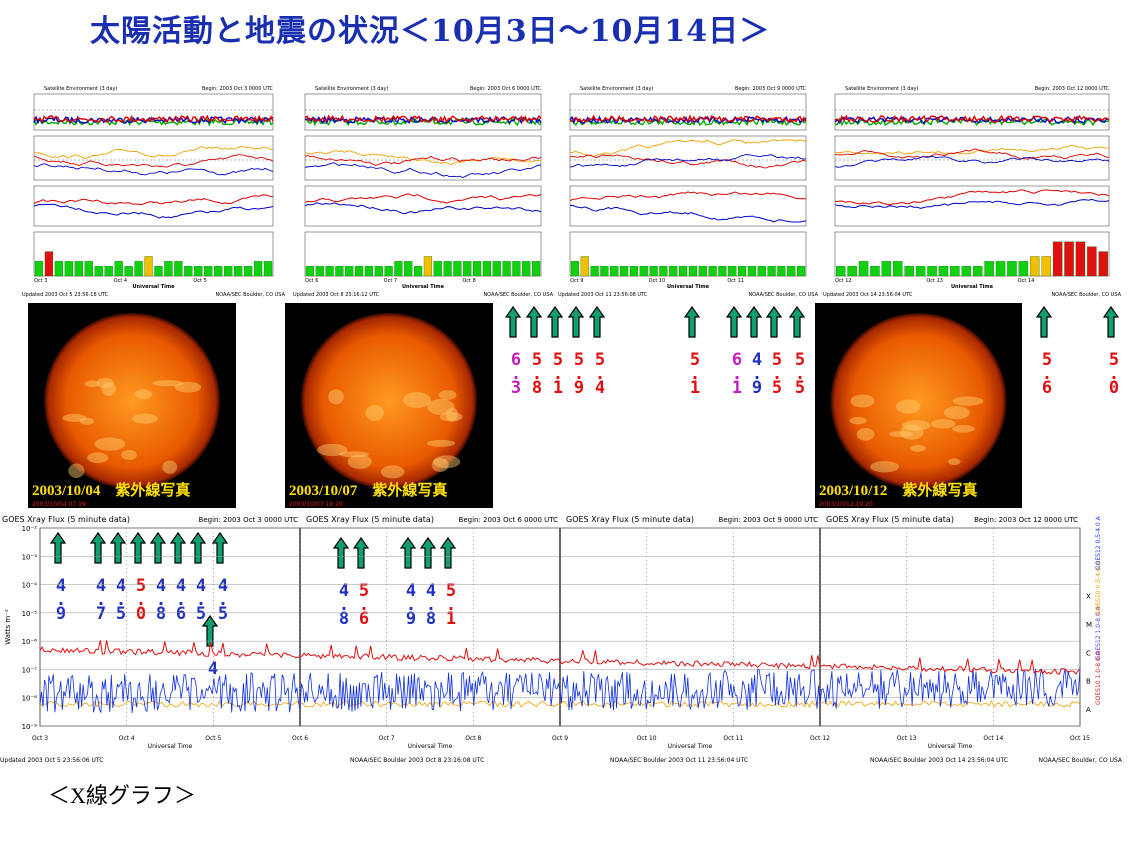 The image size is (1135, 850). What do you see at coordinates (777, 371) in the screenshot?
I see `magnitude: 5.5` at bounding box center [777, 371].